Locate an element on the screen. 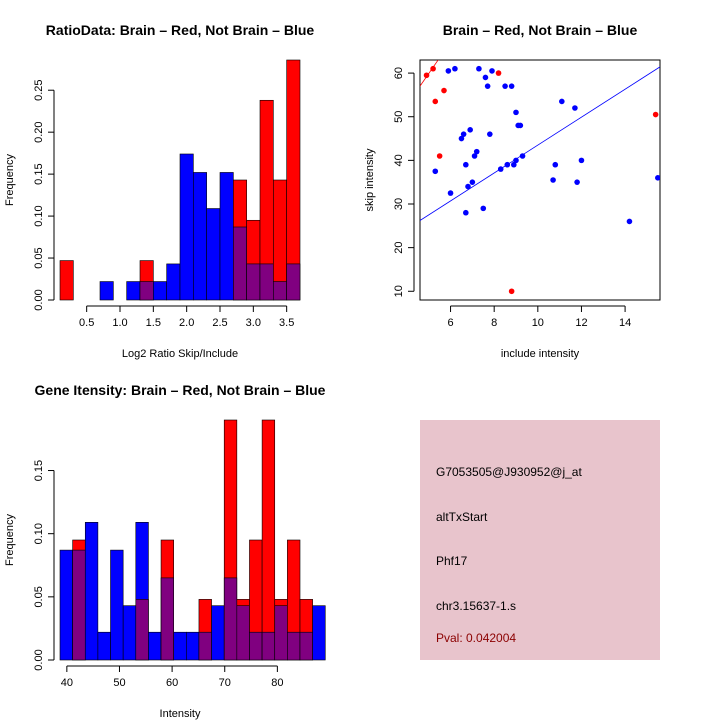 The height and width of the screenshot is (720, 720). info-panel-background is located at coordinates (540, 540).